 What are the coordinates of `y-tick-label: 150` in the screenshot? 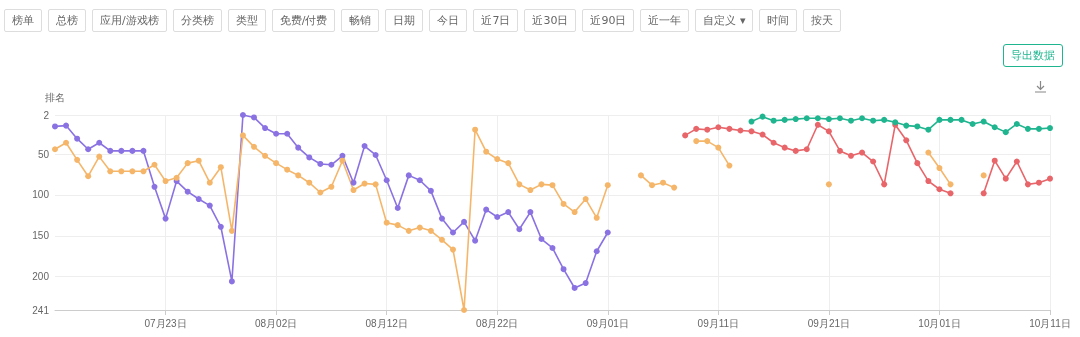 It's located at (41, 236).